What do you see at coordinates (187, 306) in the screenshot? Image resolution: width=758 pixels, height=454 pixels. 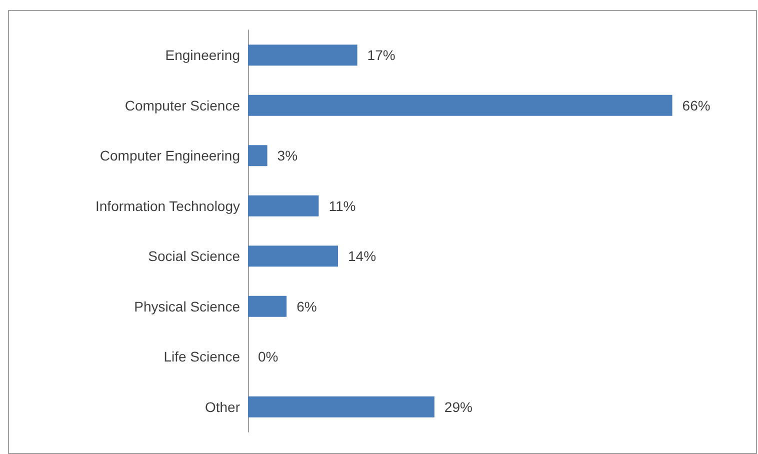 I see `y-tick-label: Physical Science` at bounding box center [187, 306].